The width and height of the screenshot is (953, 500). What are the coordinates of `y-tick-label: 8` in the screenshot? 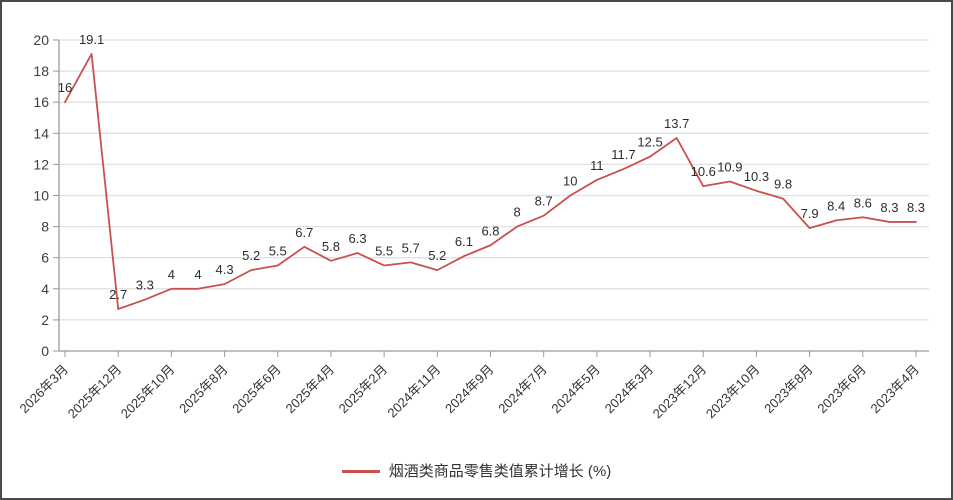 It's located at (45, 227).